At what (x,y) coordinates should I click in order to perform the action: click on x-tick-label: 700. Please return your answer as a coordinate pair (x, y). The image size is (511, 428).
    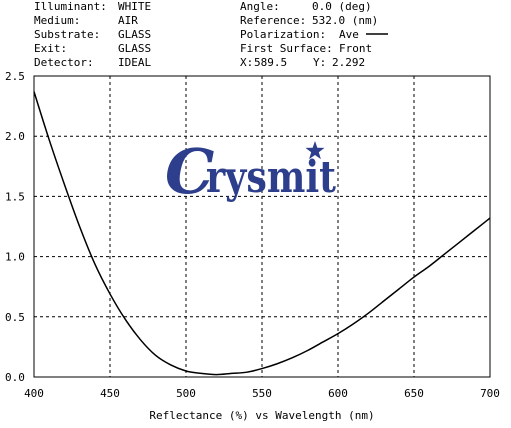
    Looking at the image, I should click on (490, 393).